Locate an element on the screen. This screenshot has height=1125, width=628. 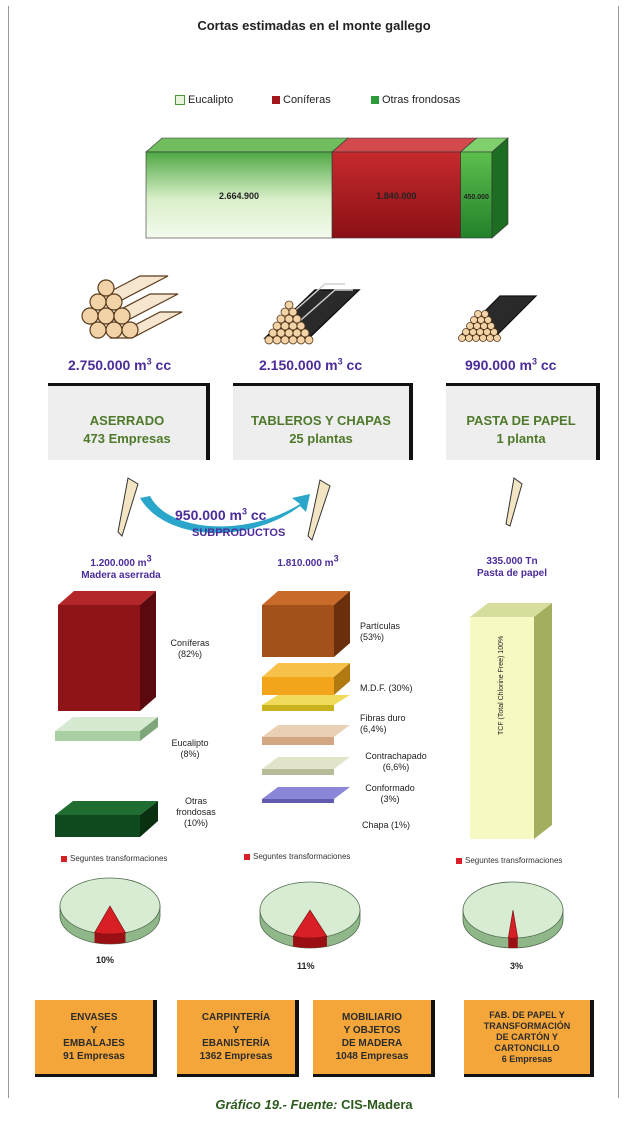
bar-label-otras-frondosas: 450.000 is located at coordinates (476, 197).